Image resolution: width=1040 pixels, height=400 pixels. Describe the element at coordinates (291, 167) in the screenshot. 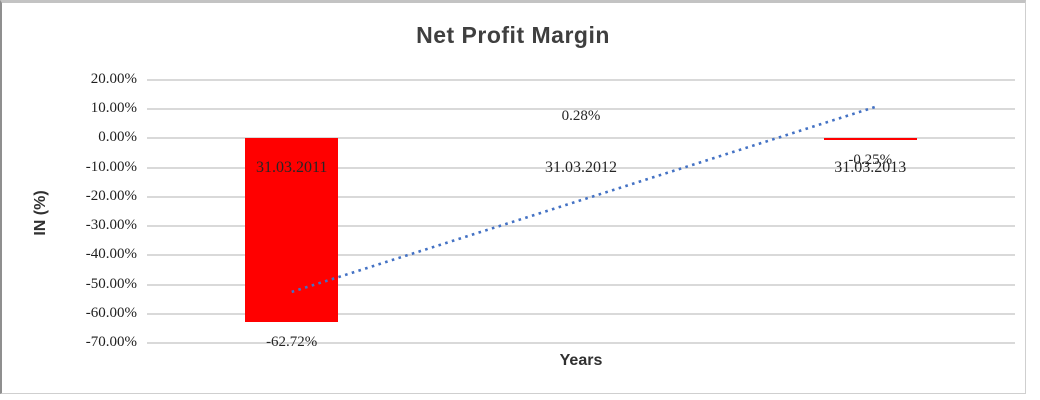

I see `category-label: 31.03.2011` at that location.